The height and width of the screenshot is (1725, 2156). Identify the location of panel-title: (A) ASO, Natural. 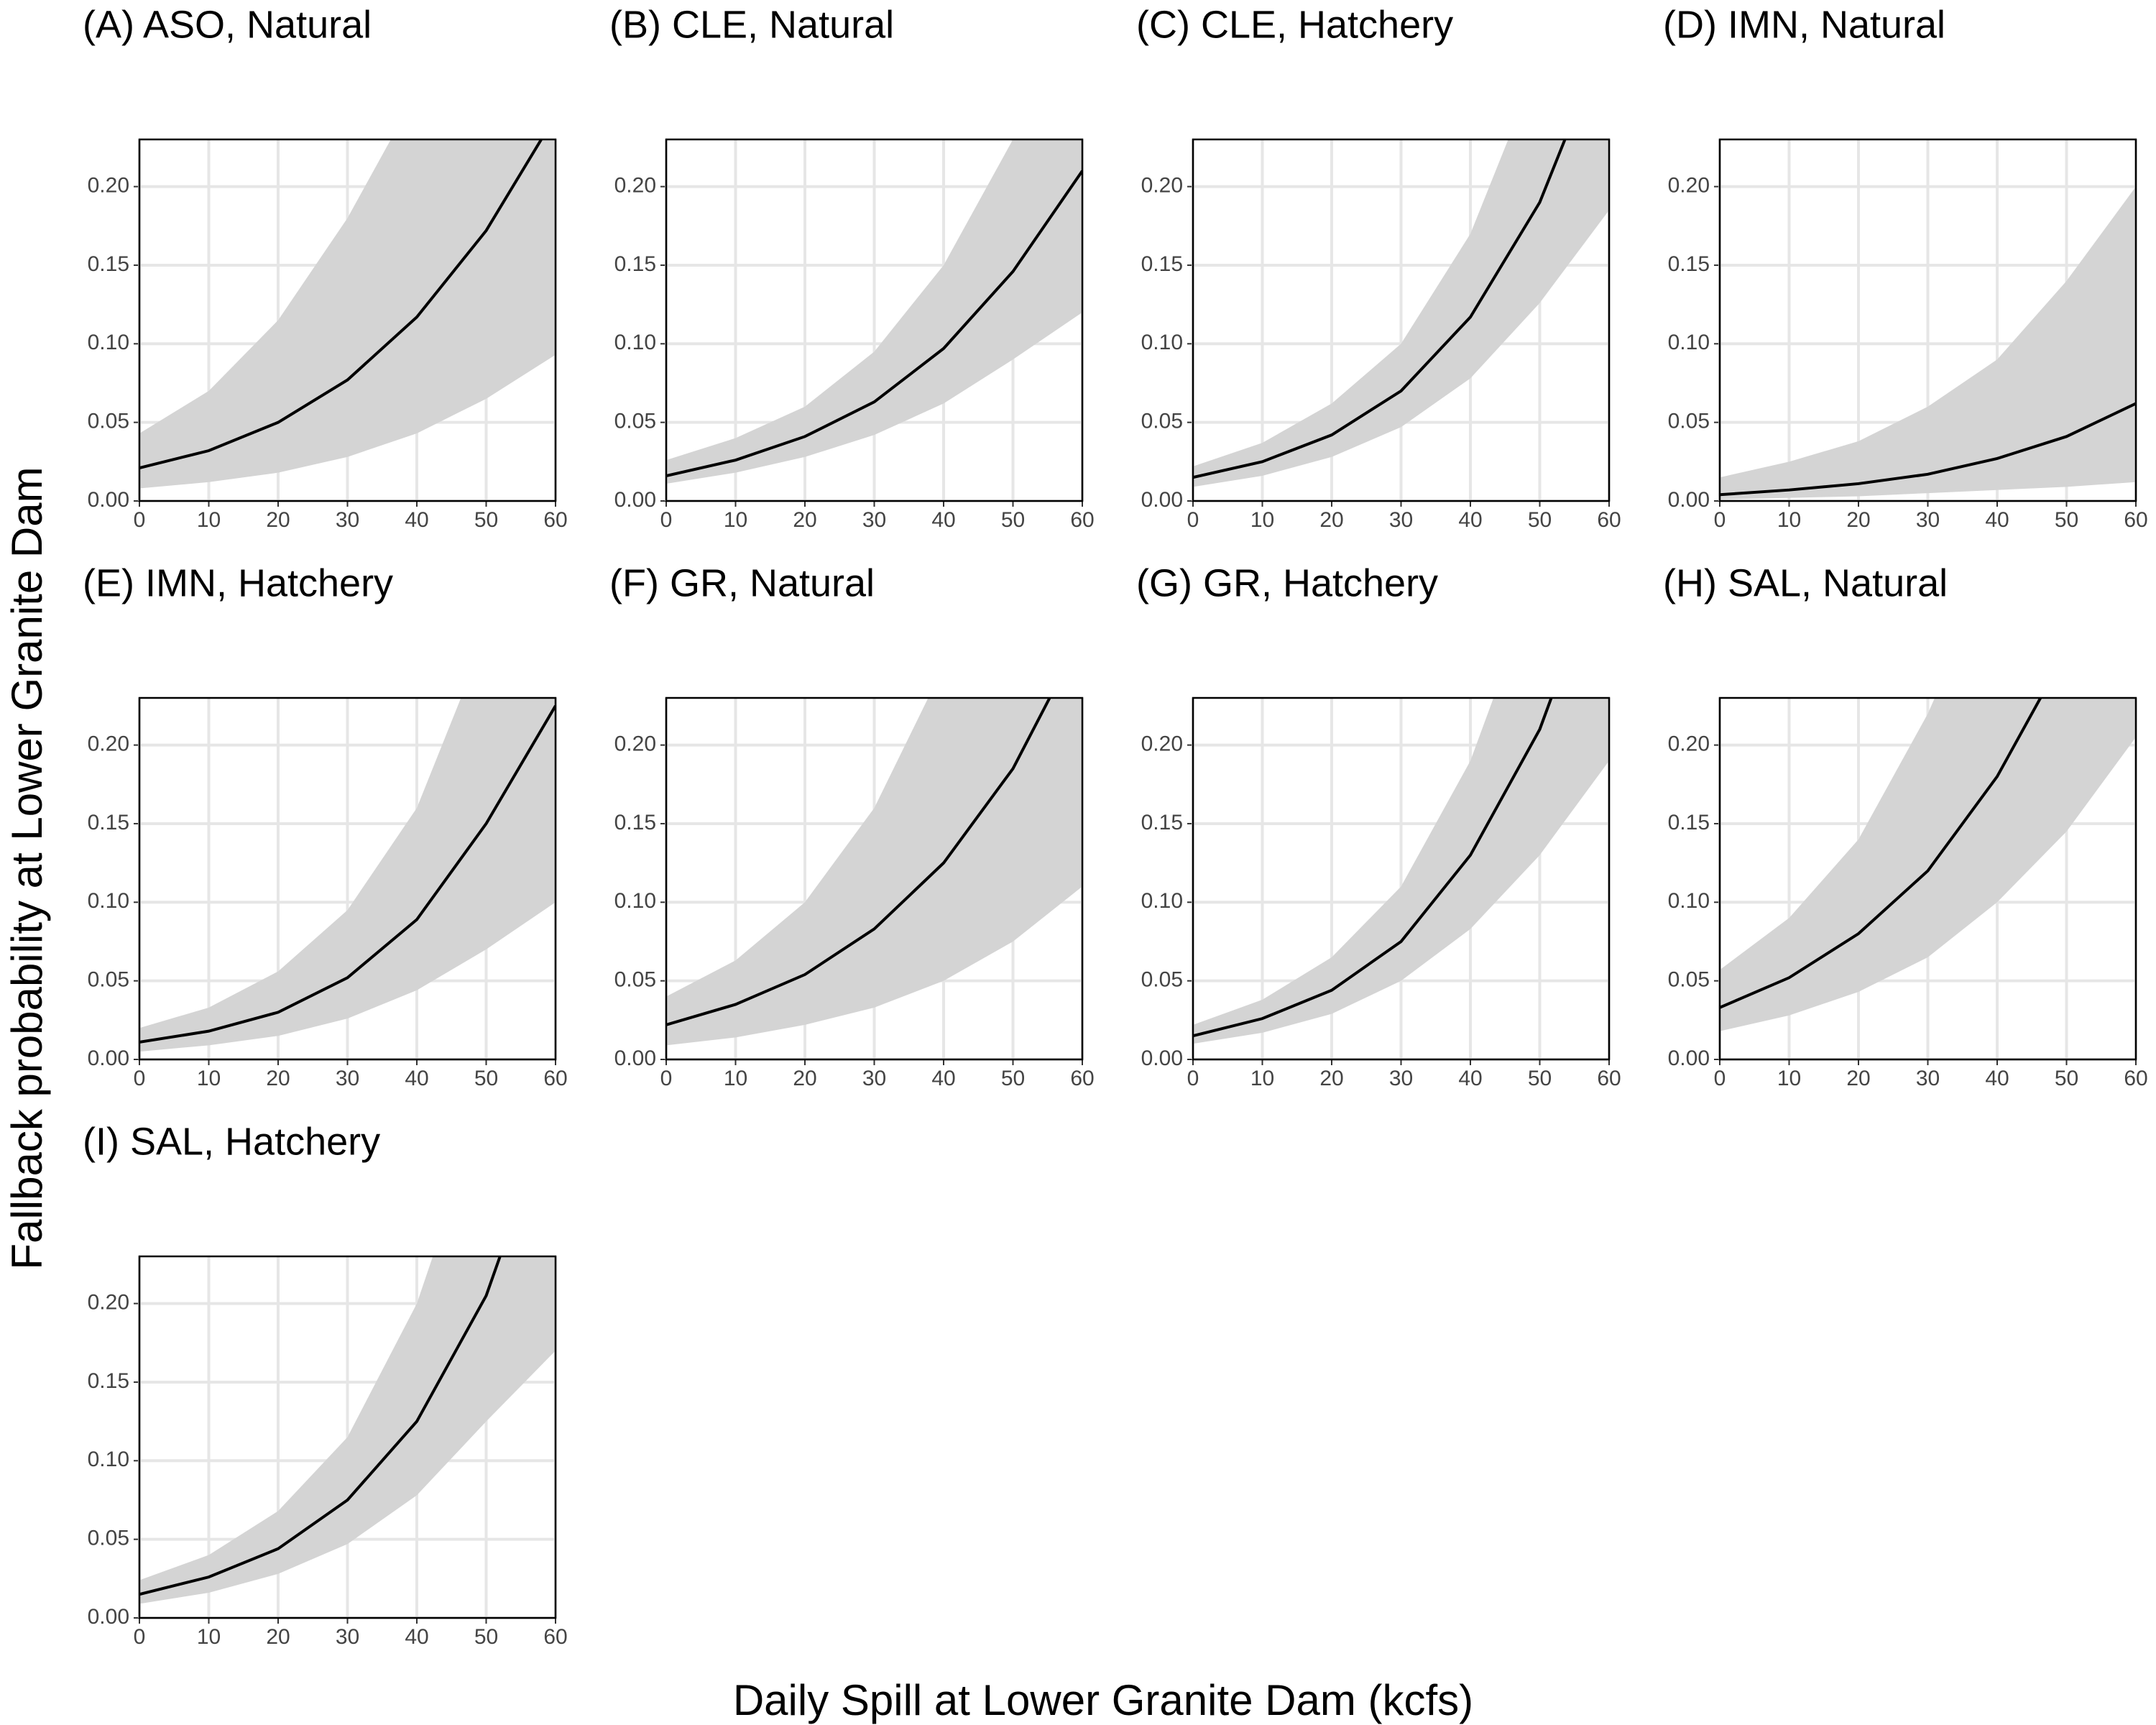
(228, 24).